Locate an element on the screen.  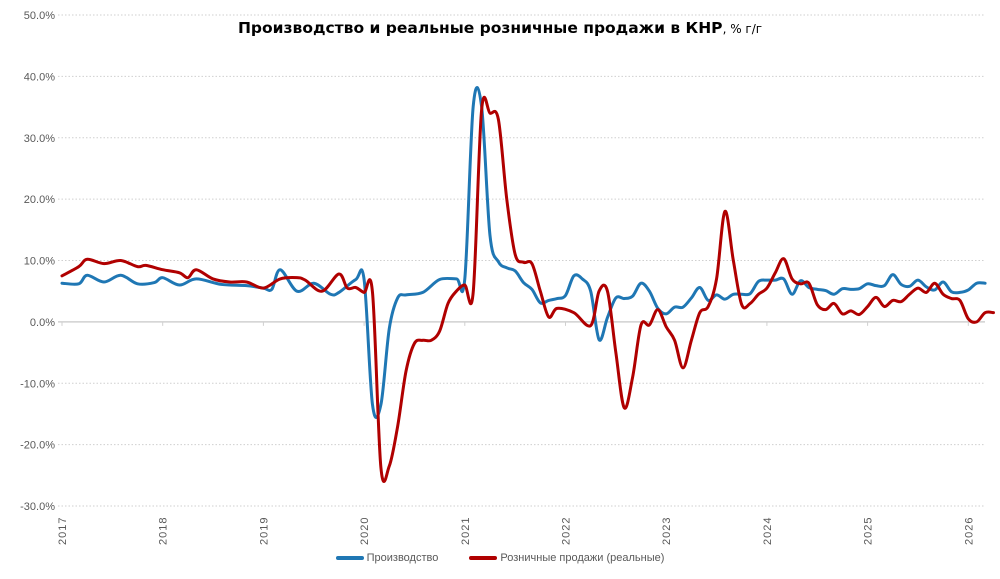
legend-label: Розничные продажи (реальные) is located at coordinates (582, 558).